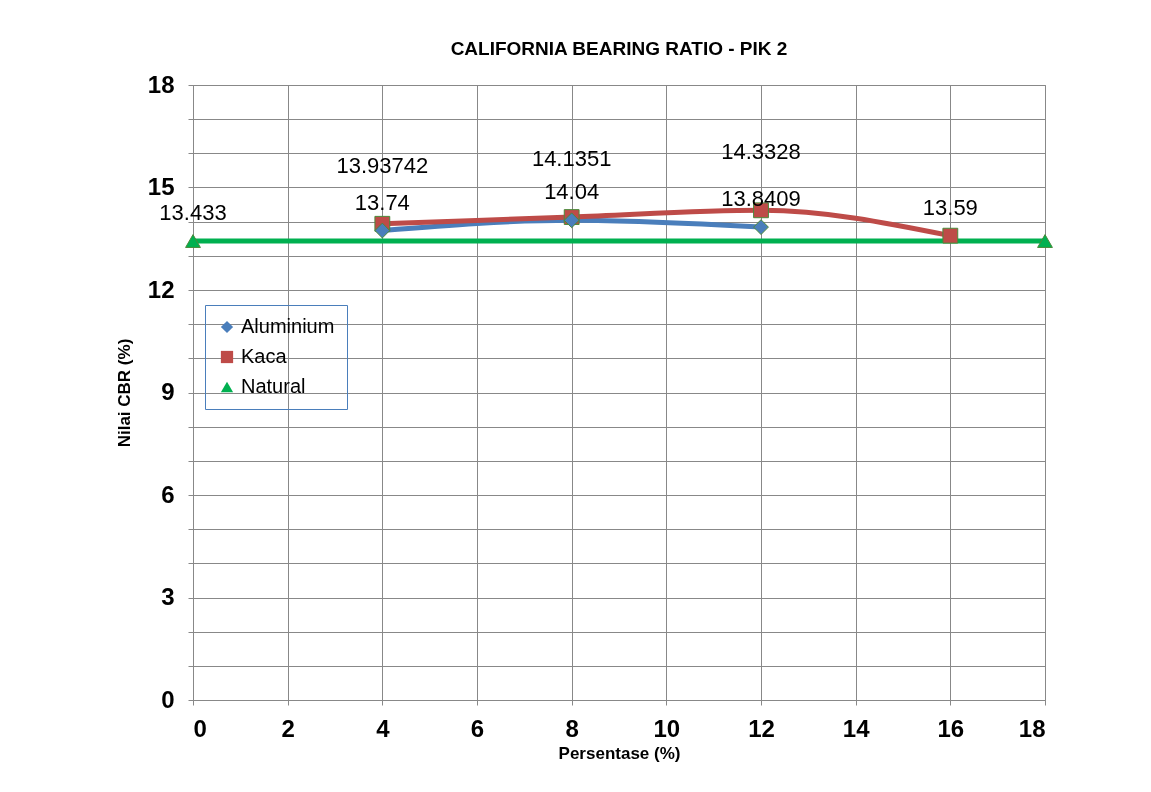  What do you see at coordinates (200, 728) in the screenshot?
I see `x-tick-label: 0` at bounding box center [200, 728].